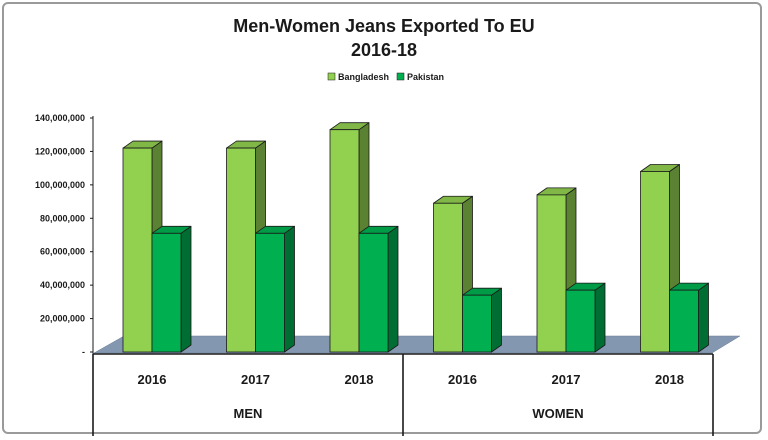  I want to click on legend-swatch-pakistan, so click(400, 76).